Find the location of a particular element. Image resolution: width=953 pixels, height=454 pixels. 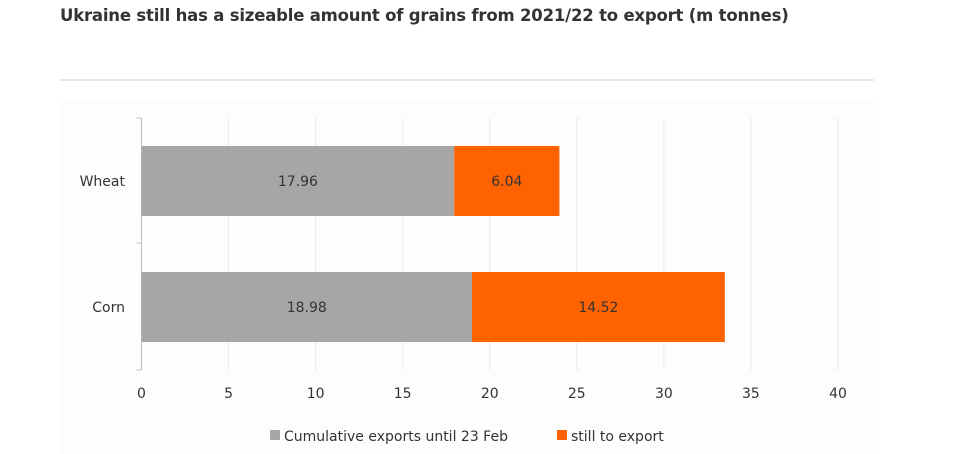

x-tick-label: 5 is located at coordinates (228, 394).